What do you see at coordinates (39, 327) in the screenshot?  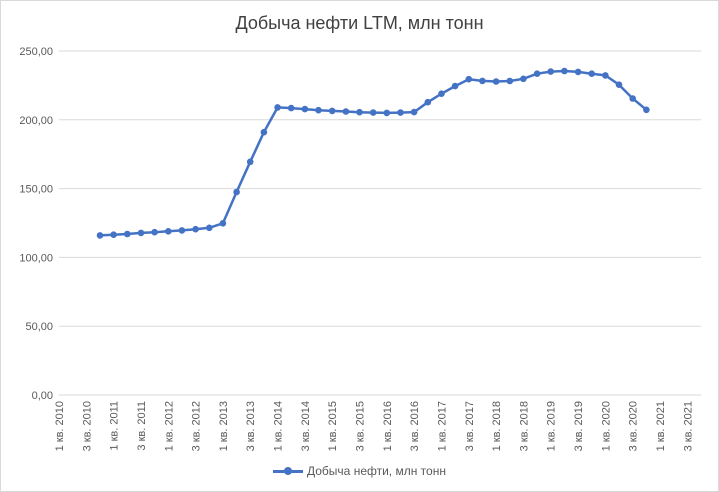 I see `y-tick-label: 50,00` at bounding box center [39, 327].